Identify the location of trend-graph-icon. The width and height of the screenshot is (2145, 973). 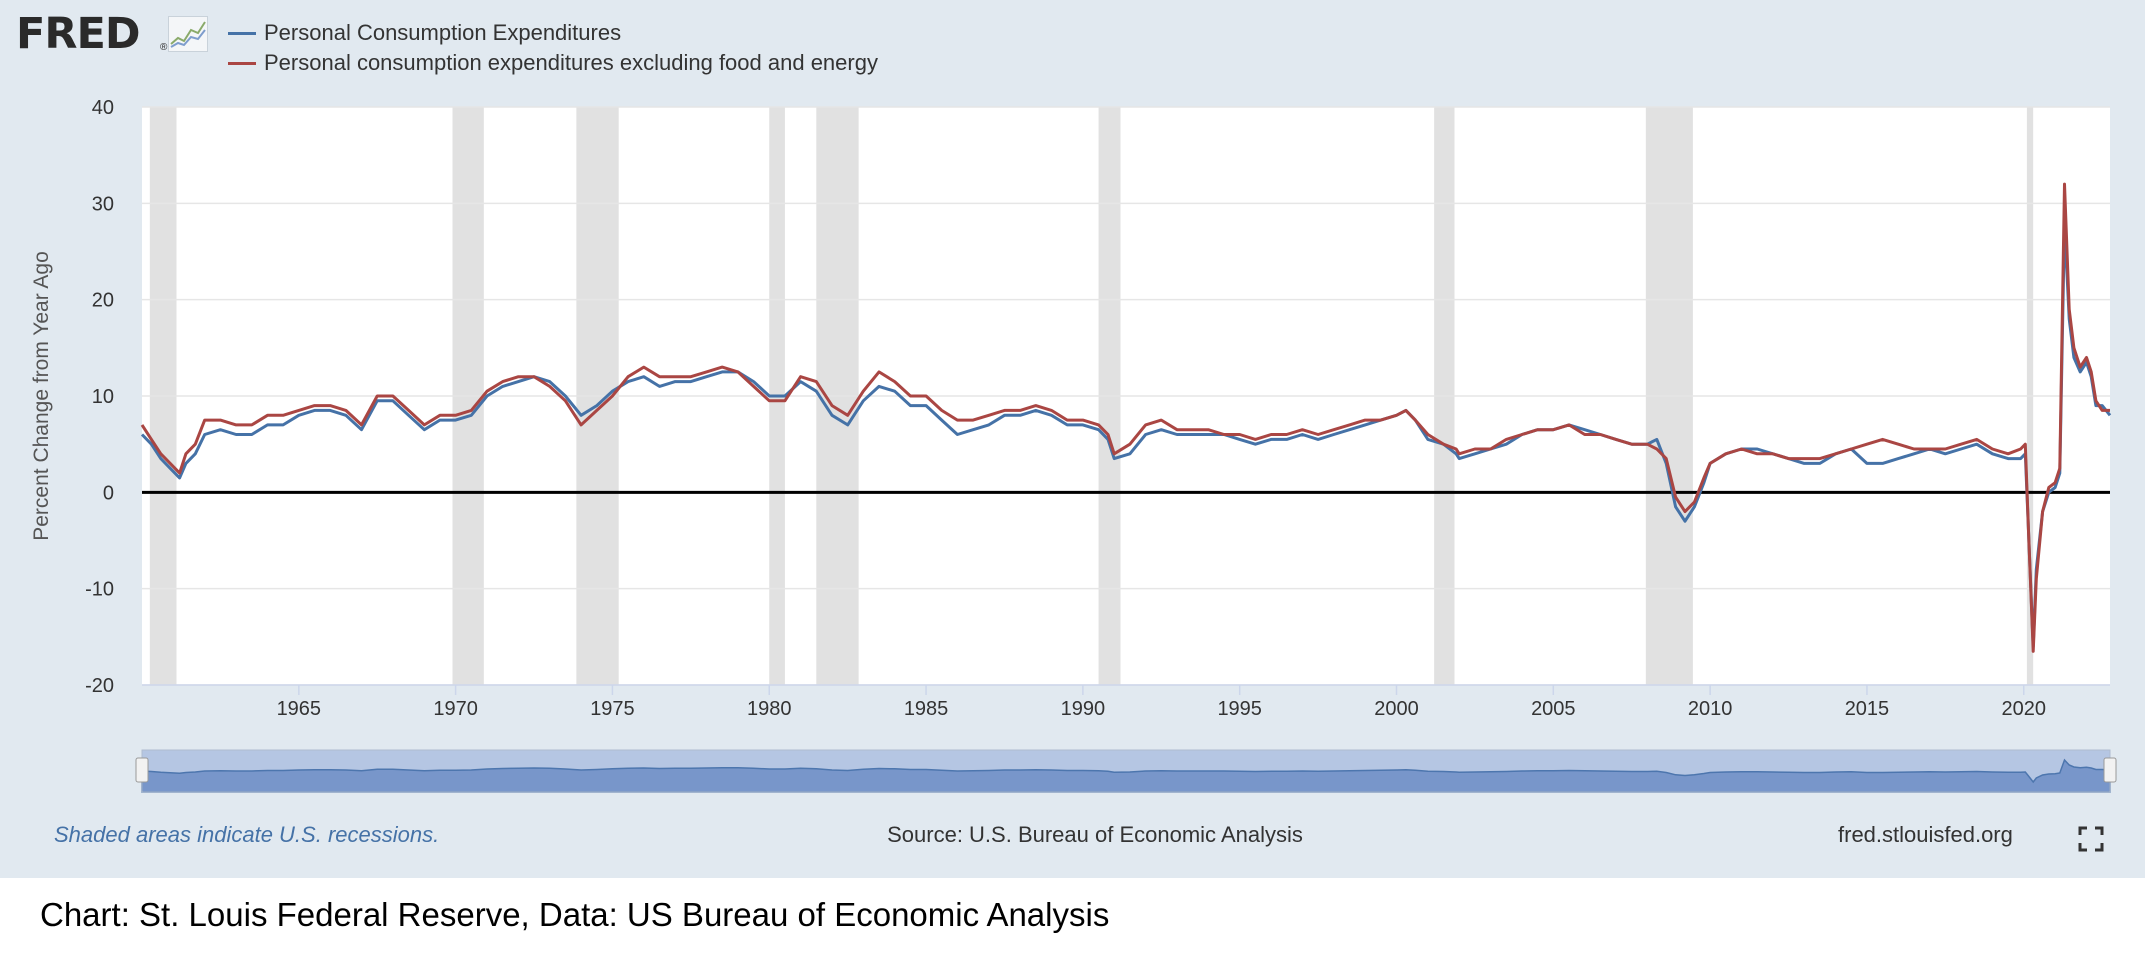
(188, 34).